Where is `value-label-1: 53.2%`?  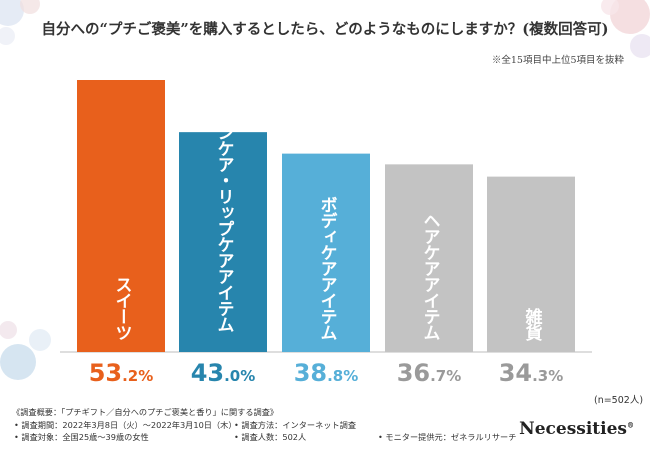 value-label-1: 53.2% is located at coordinates (121, 373).